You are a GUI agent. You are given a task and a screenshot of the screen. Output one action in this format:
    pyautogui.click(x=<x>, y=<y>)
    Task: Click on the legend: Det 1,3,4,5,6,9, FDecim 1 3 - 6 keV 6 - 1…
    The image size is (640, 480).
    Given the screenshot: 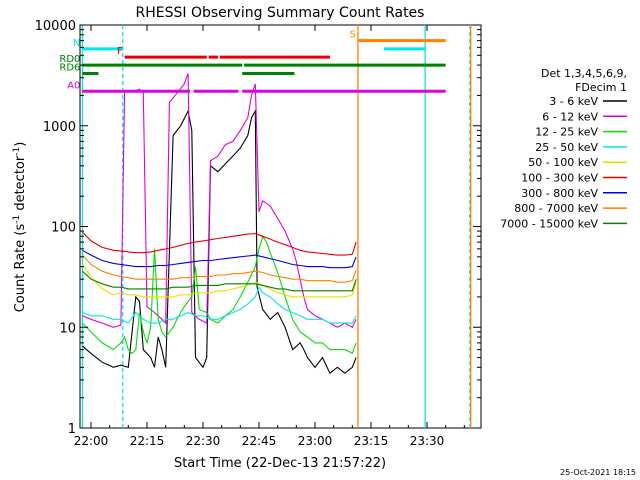 What is the action you would take?
    pyautogui.click(x=563, y=148)
    